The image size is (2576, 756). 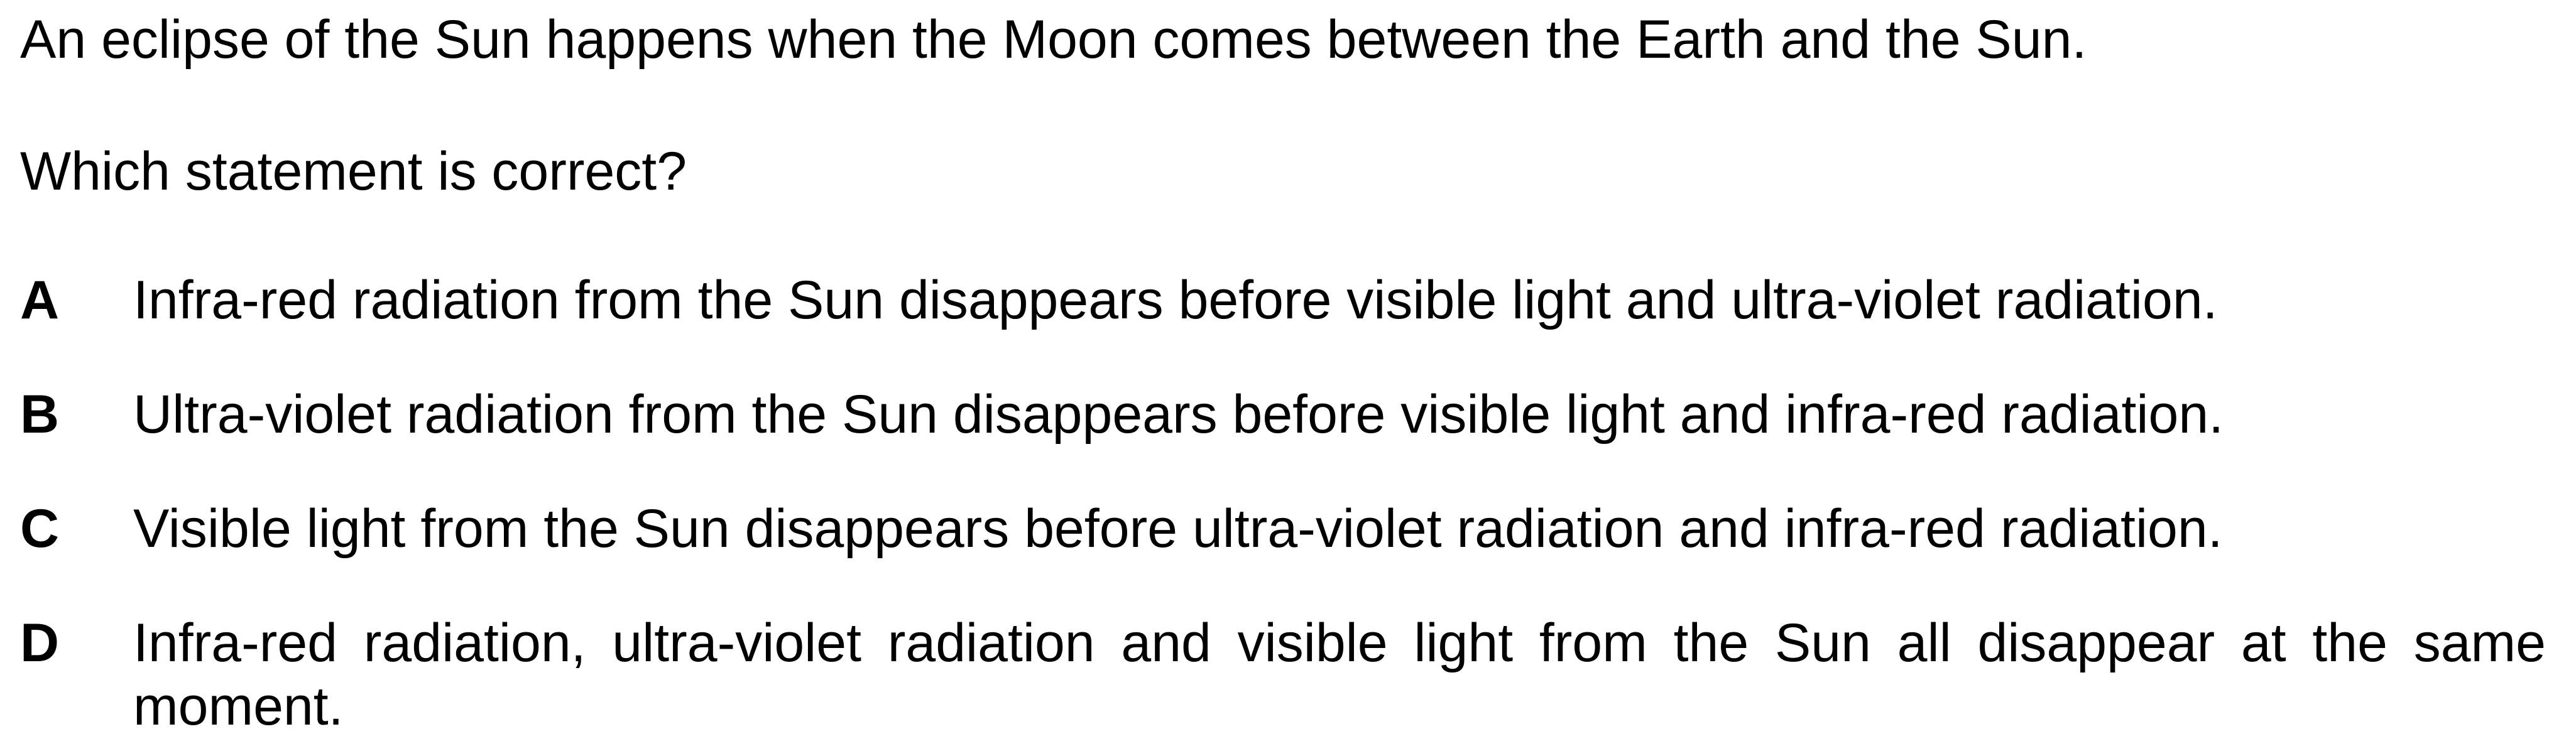 What do you see at coordinates (40, 414) in the screenshot?
I see `option-letter: B` at bounding box center [40, 414].